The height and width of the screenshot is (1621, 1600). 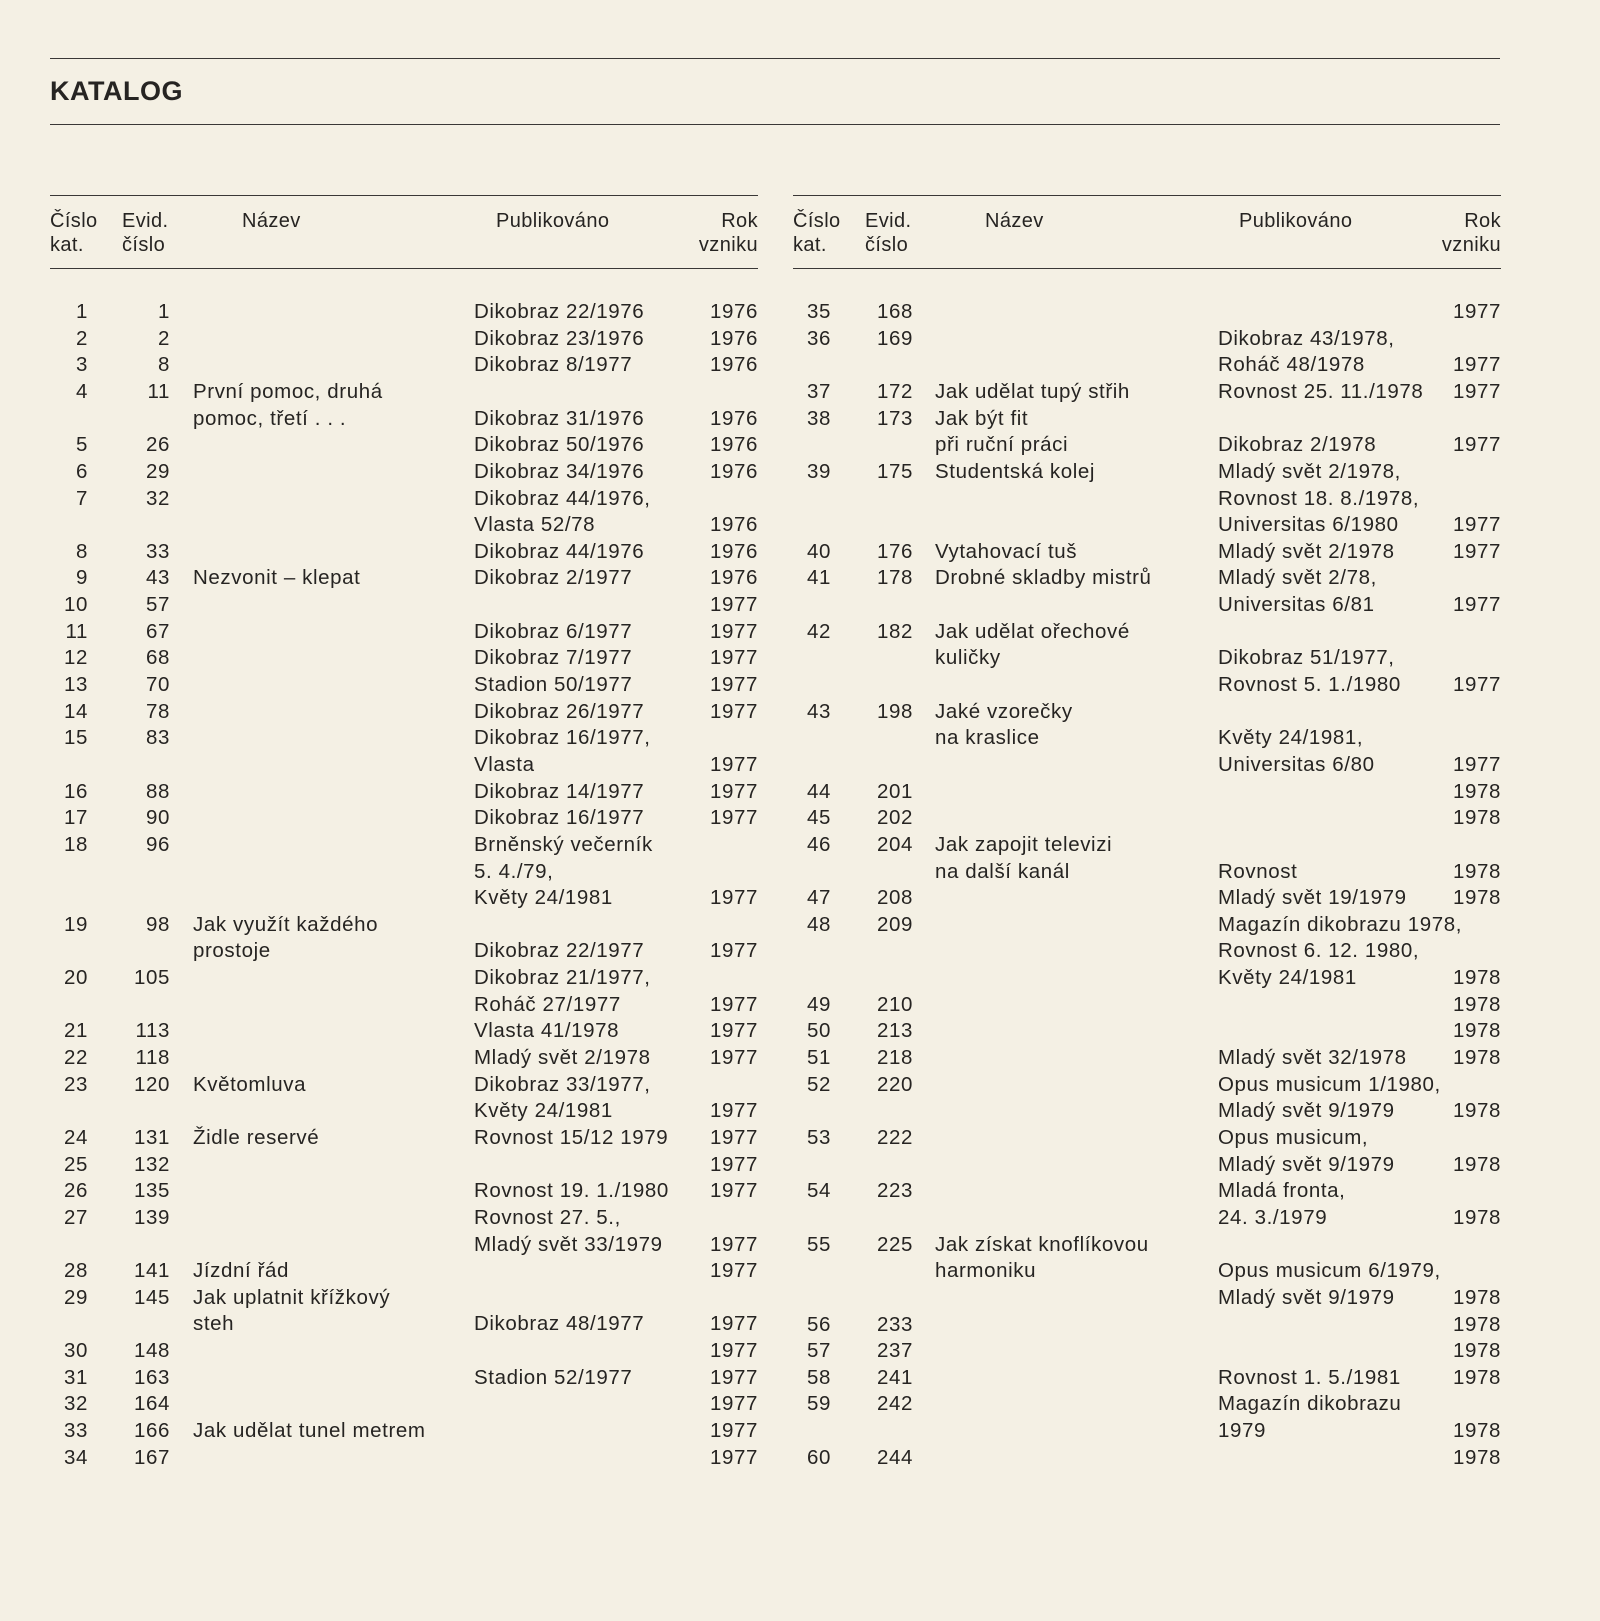 I want to click on publication: Dikobraz 2/1978, so click(x=1297, y=432).